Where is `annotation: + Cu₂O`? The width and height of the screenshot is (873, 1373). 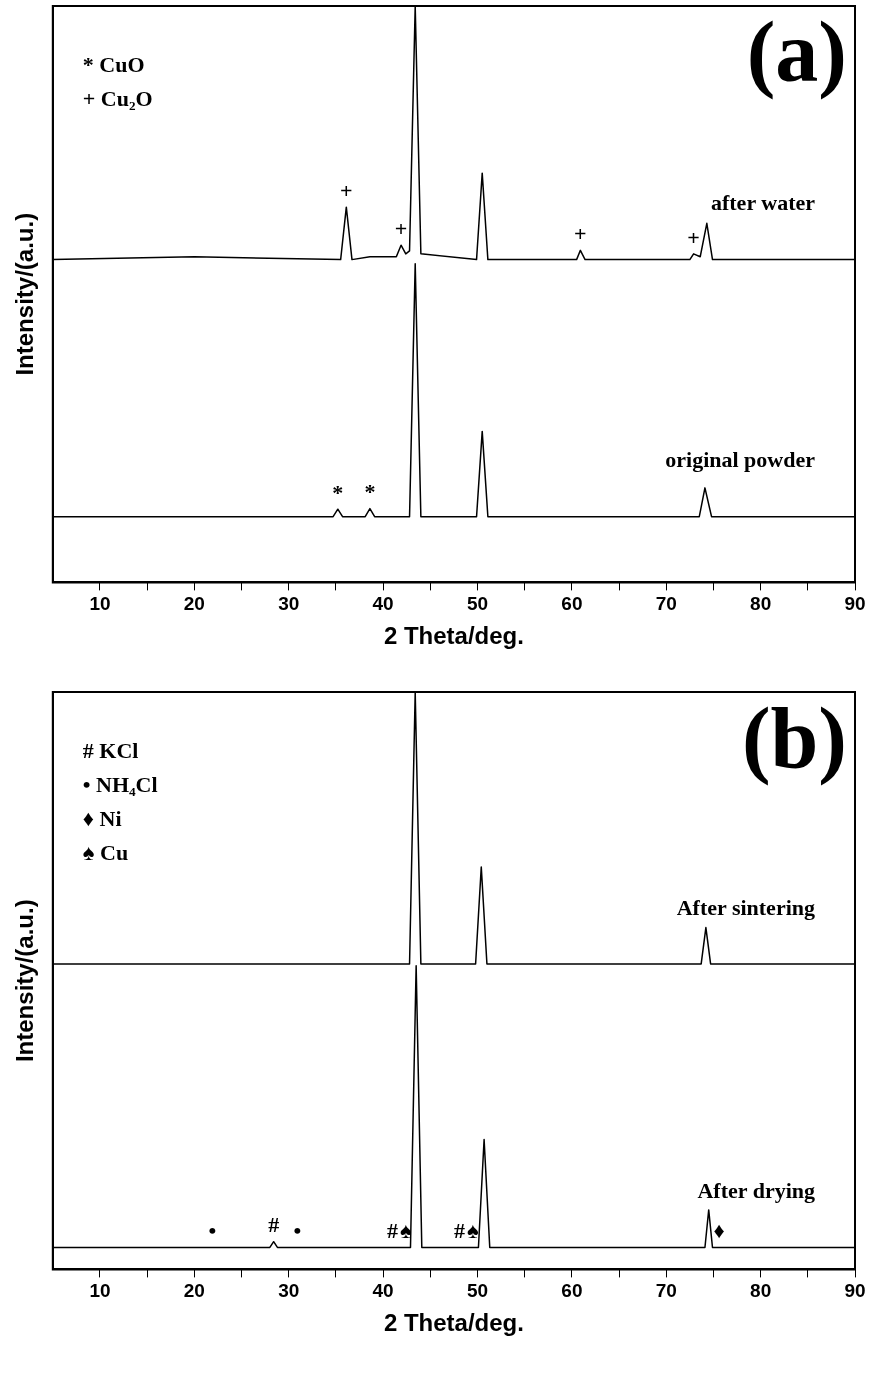 annotation: + Cu₂O is located at coordinates (117, 98).